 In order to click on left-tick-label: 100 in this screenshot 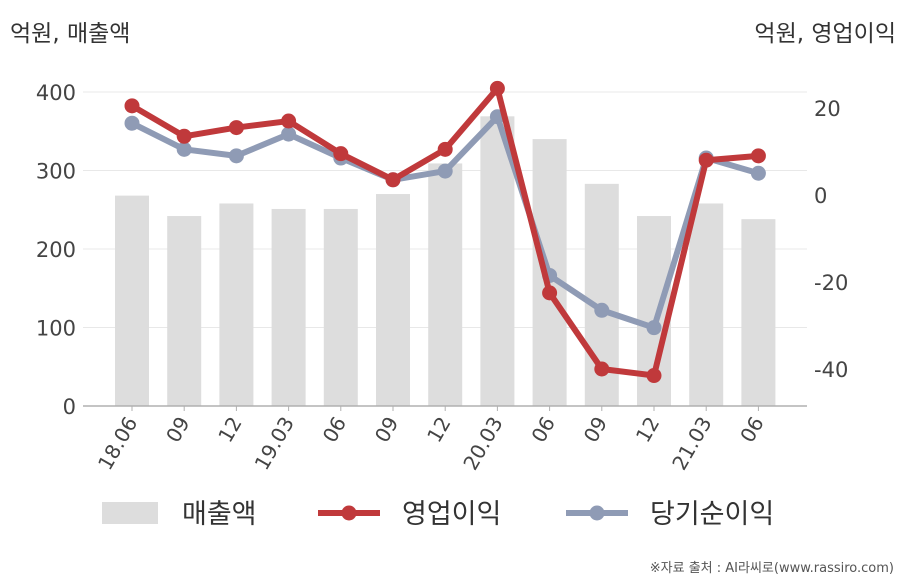, I will do `click(56, 329)`.